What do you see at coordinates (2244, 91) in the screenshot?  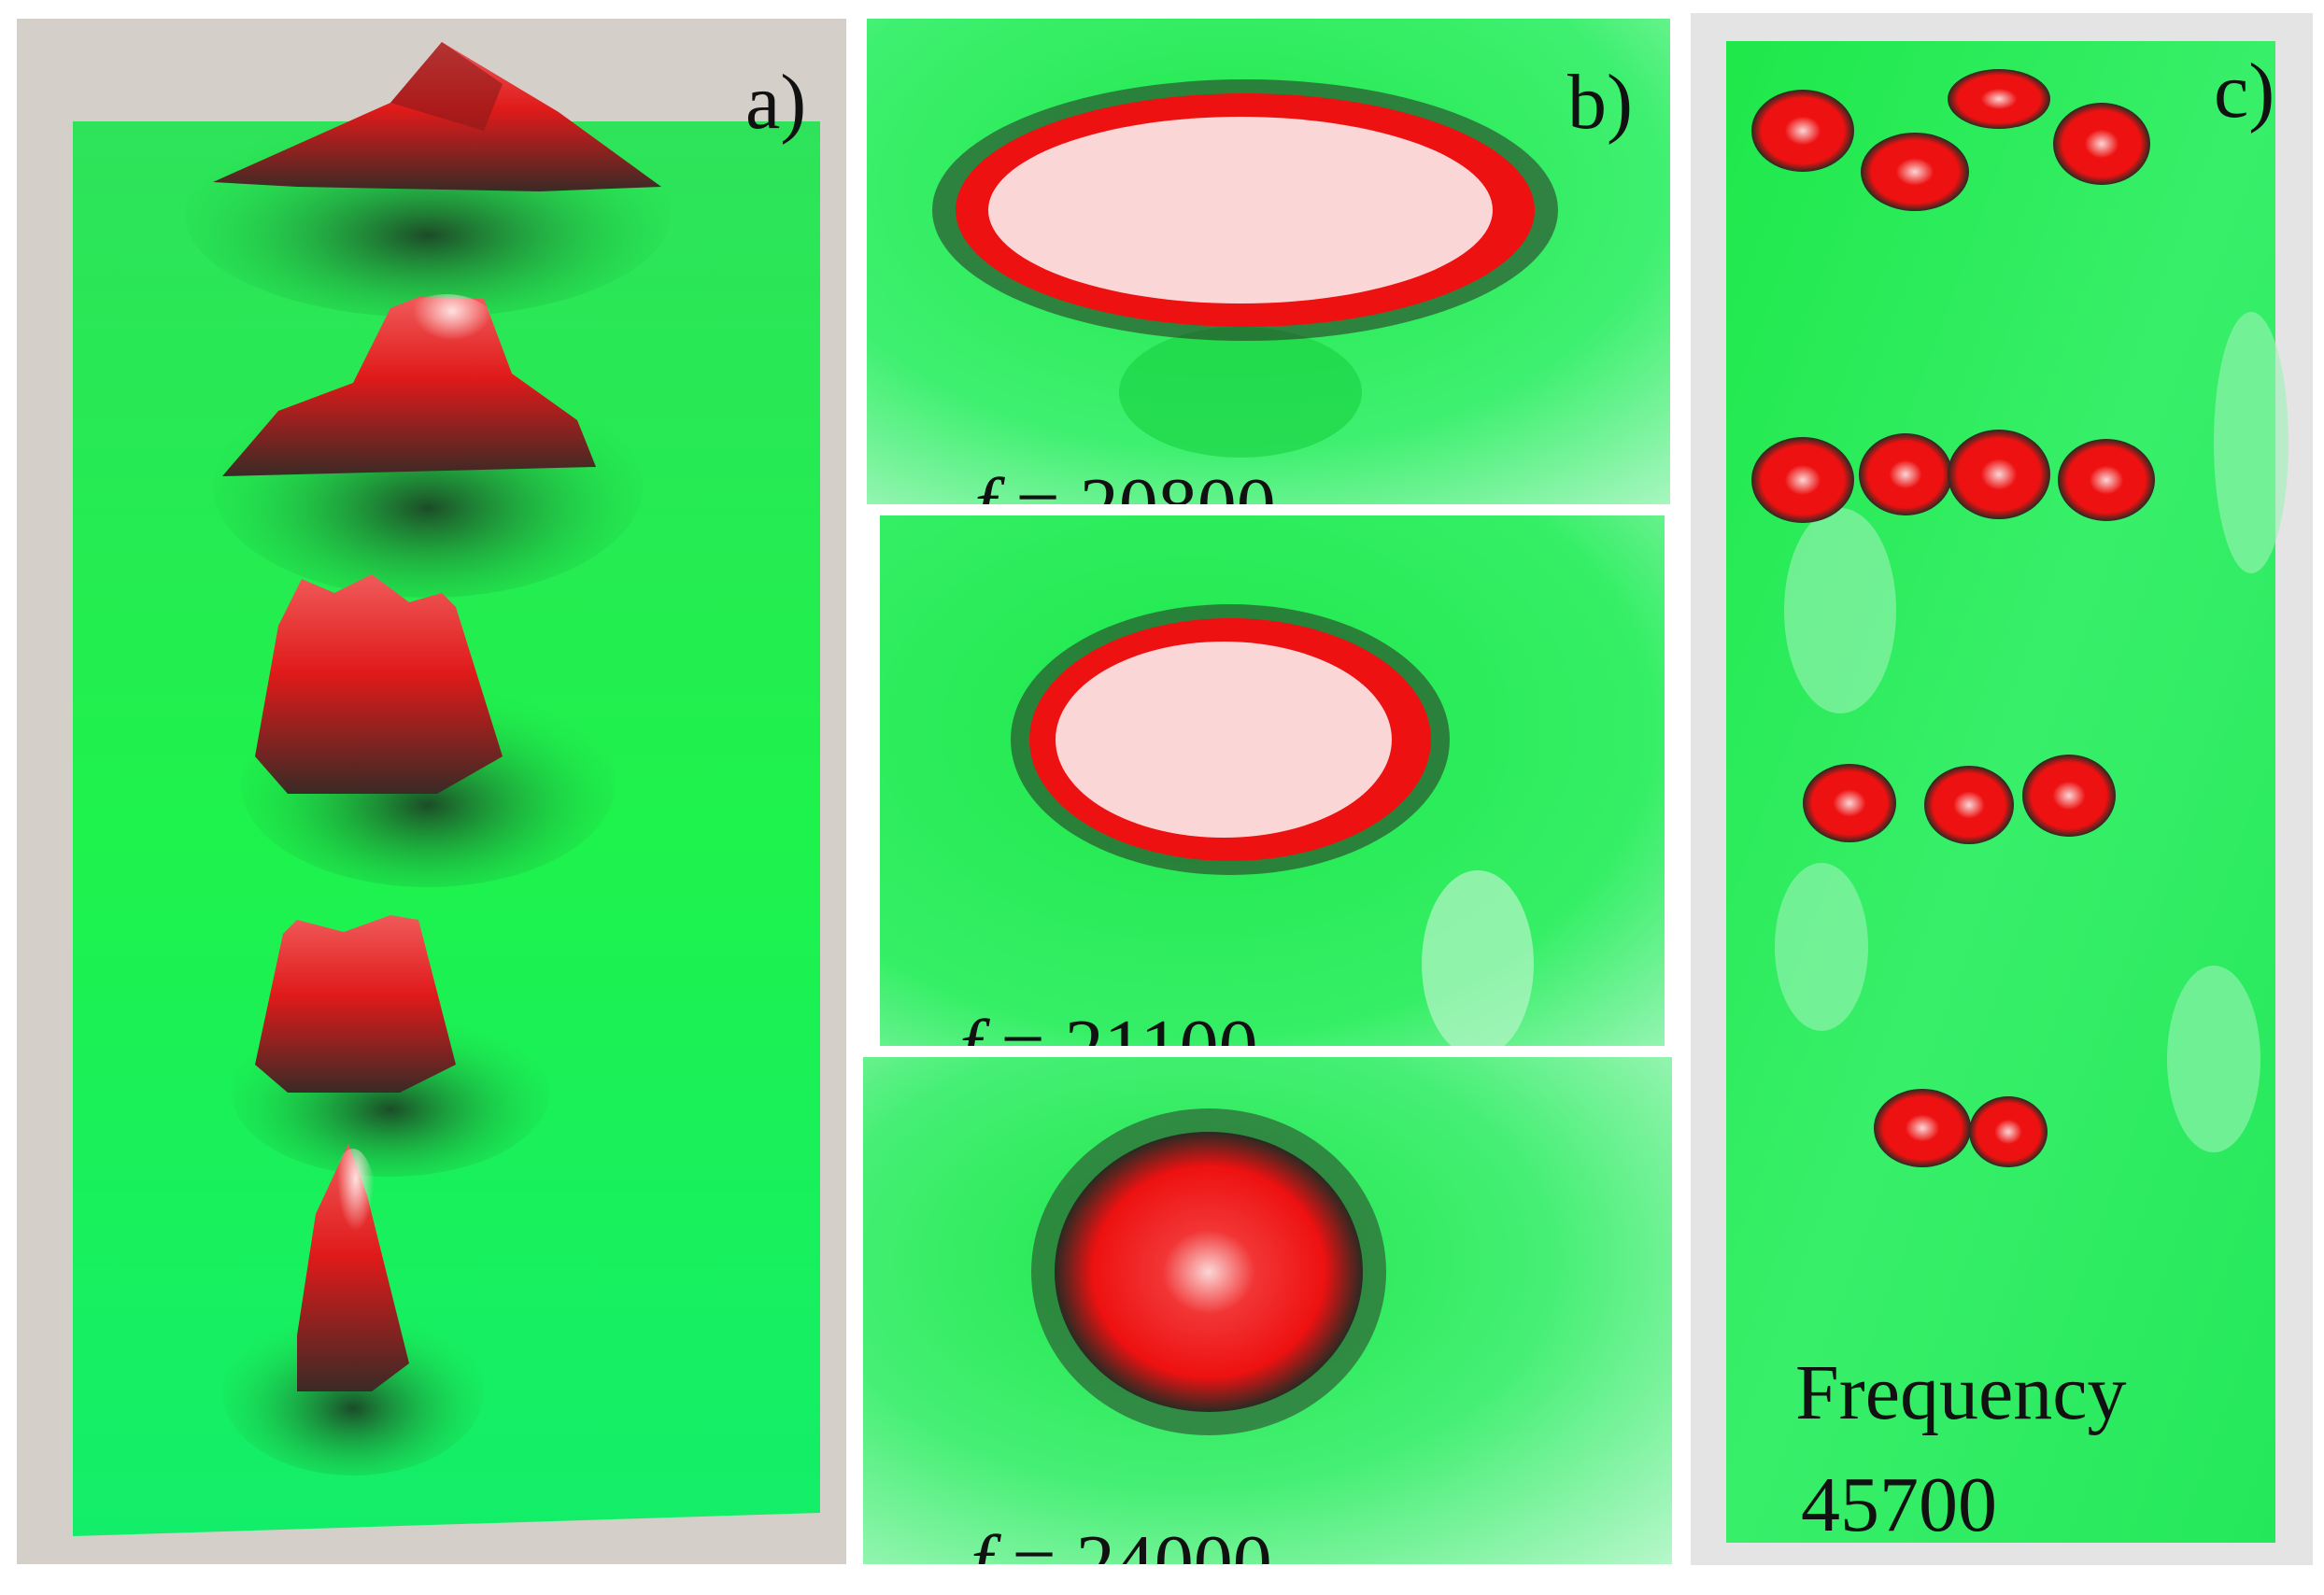 I see `panel-c-label: c)` at bounding box center [2244, 91].